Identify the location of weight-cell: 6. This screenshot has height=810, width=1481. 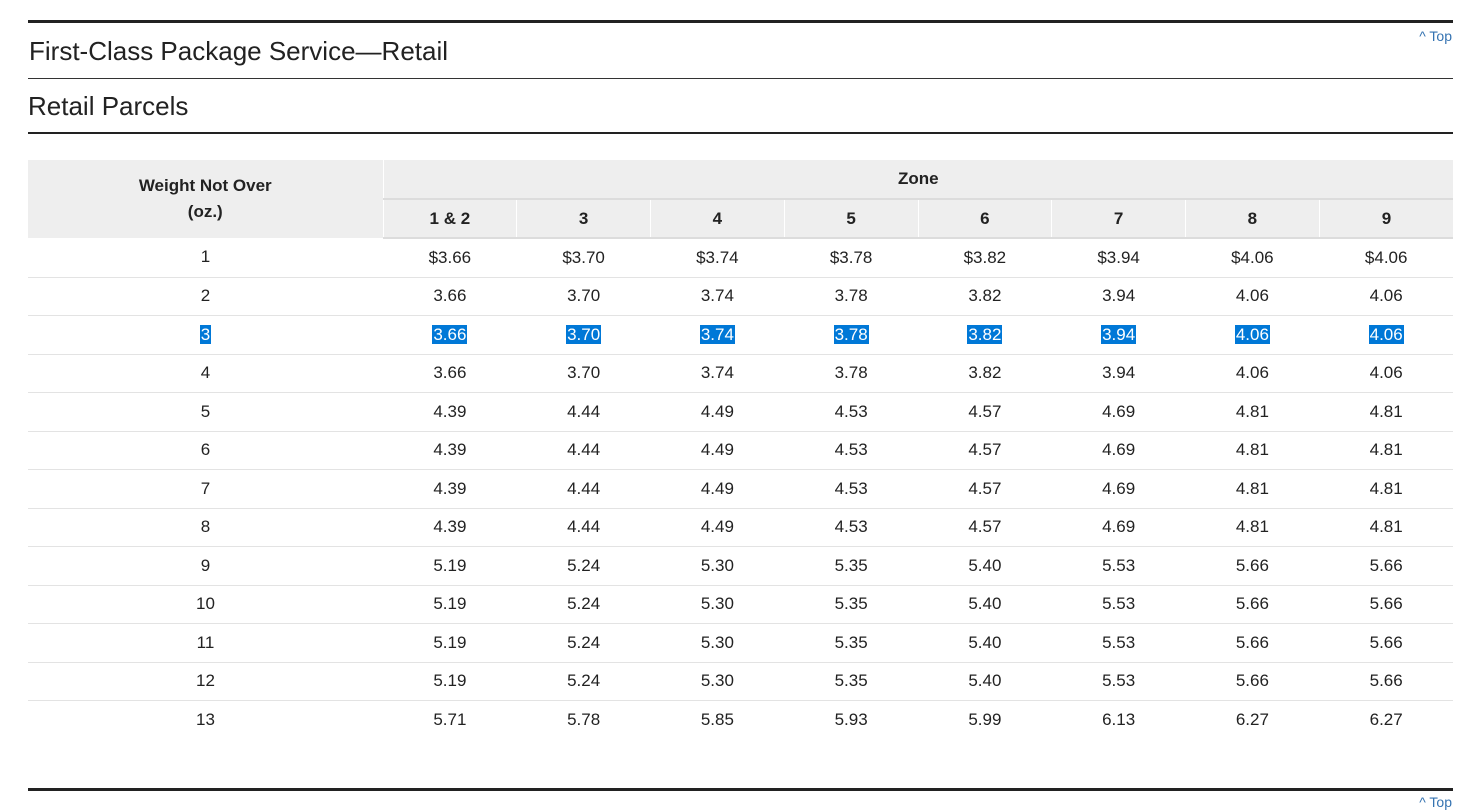
(205, 450).